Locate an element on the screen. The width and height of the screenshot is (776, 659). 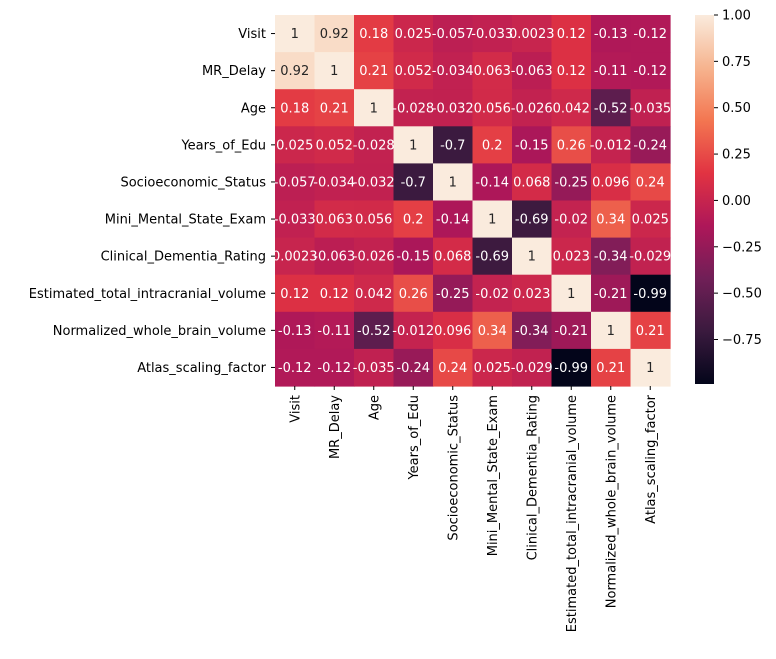
colorbar-tick-label: 0.00 is located at coordinates (736, 201).